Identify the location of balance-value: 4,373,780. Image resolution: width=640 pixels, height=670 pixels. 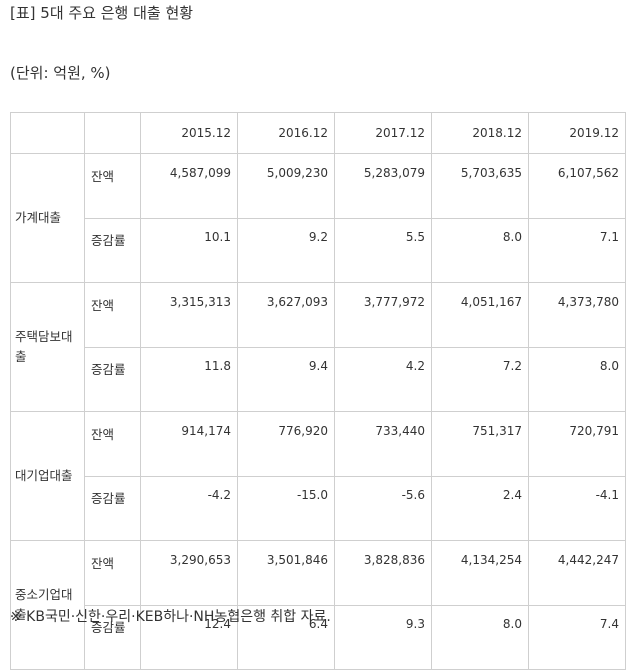
(577, 315).